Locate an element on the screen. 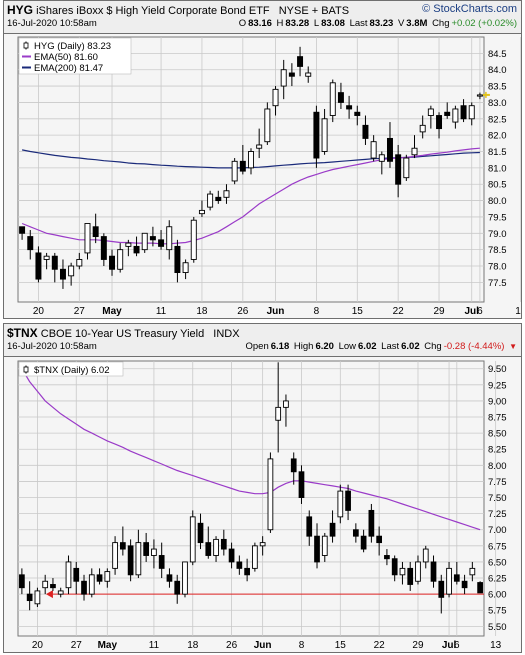 This screenshot has width=525, height=655. x-tick-label: 11 is located at coordinates (154, 645).